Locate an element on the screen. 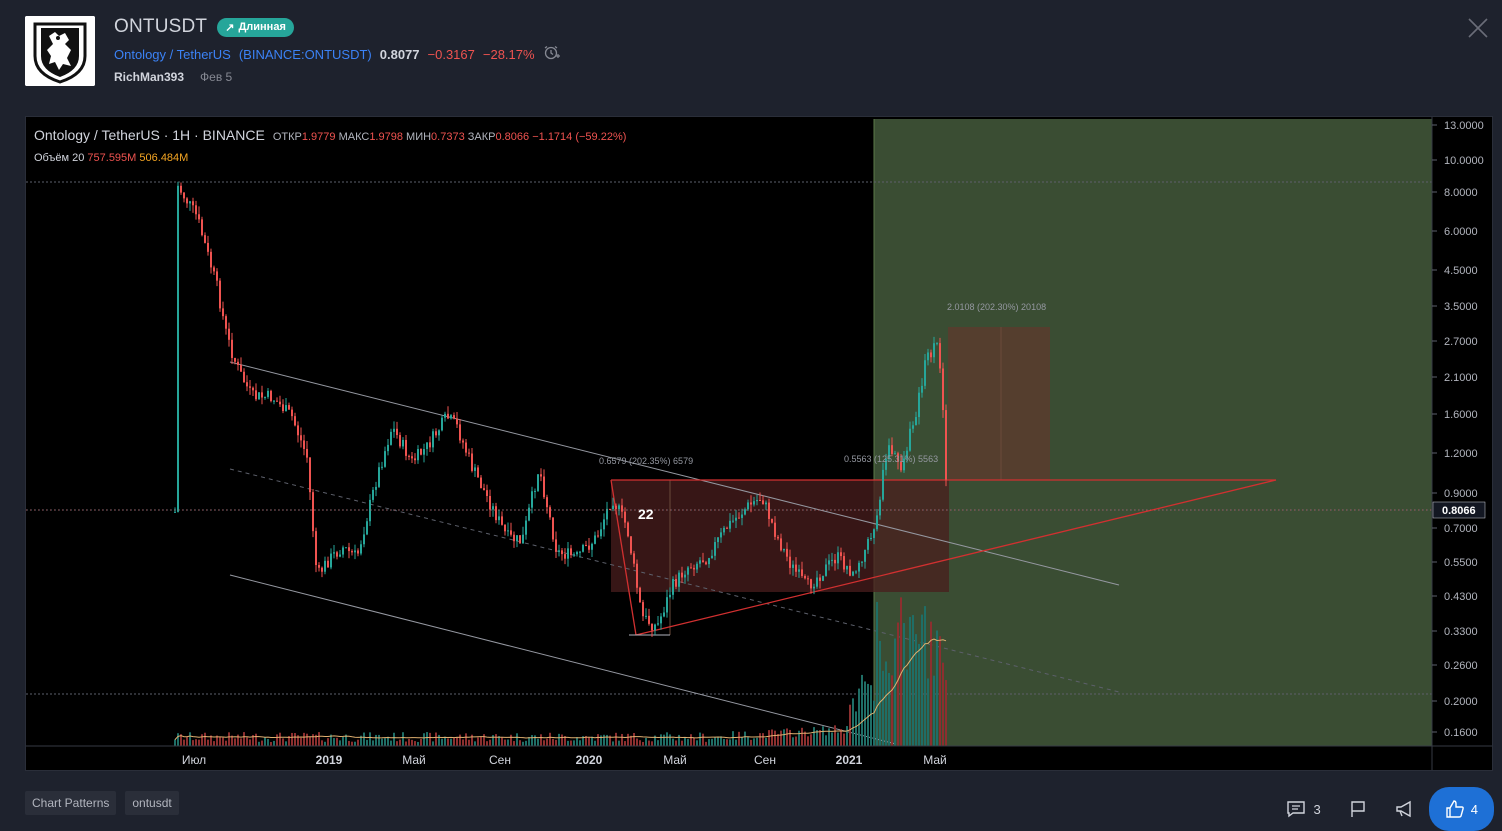 Image resolution: width=1502 pixels, height=831 pixels. tag-chart-patterns: Chart Patterns is located at coordinates (71, 803).